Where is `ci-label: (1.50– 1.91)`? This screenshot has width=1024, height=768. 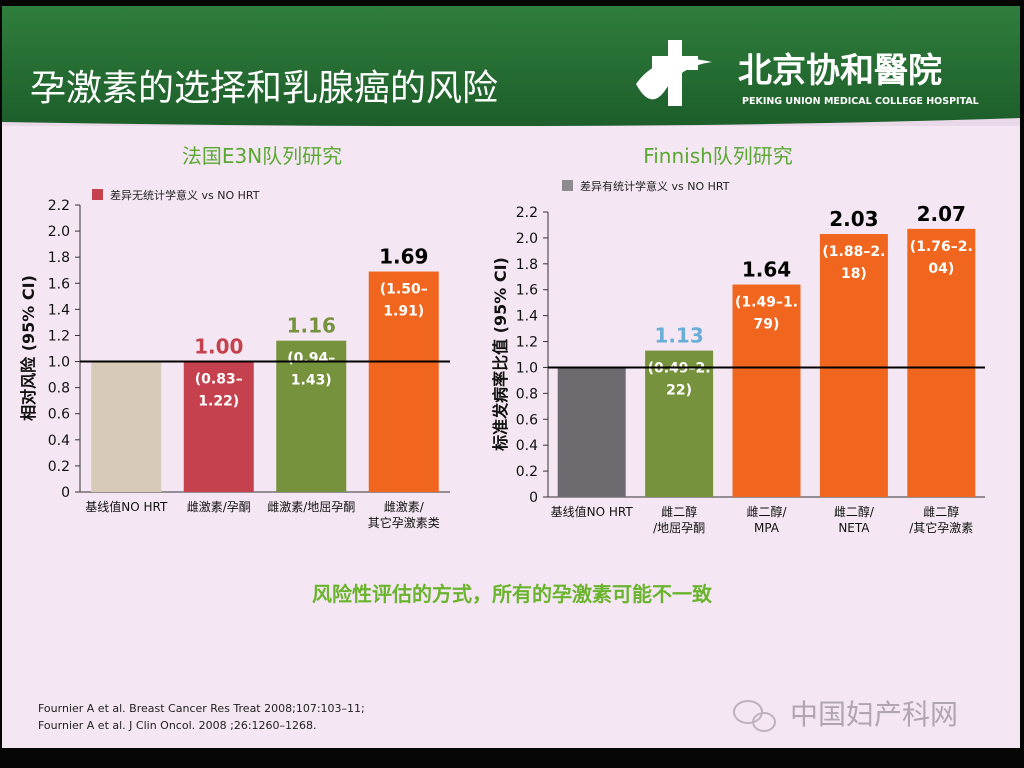 ci-label: (1.50– 1.91) is located at coordinates (404, 301).